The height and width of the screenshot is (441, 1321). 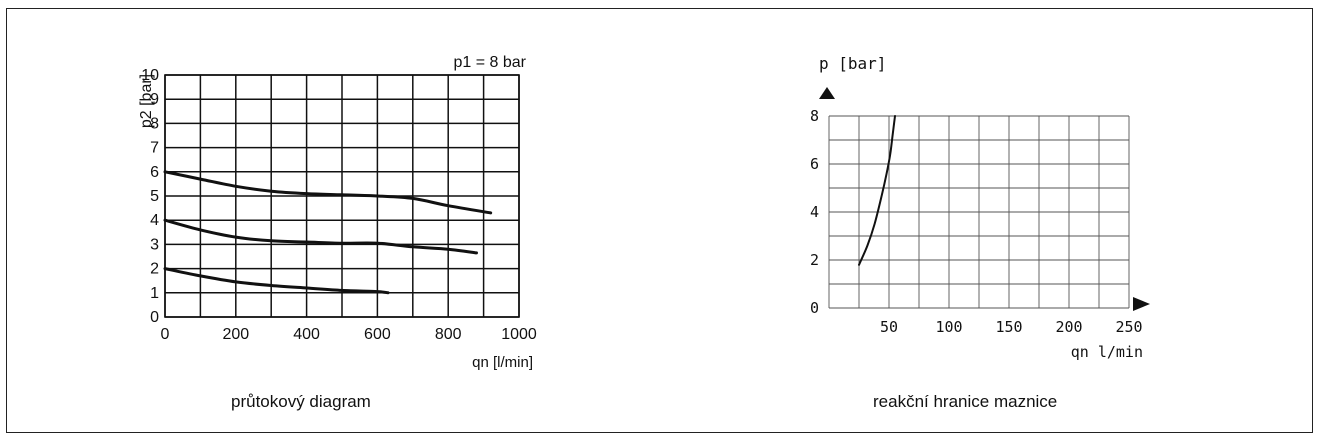 I want to click on chart1-grid, so click(x=342, y=196).